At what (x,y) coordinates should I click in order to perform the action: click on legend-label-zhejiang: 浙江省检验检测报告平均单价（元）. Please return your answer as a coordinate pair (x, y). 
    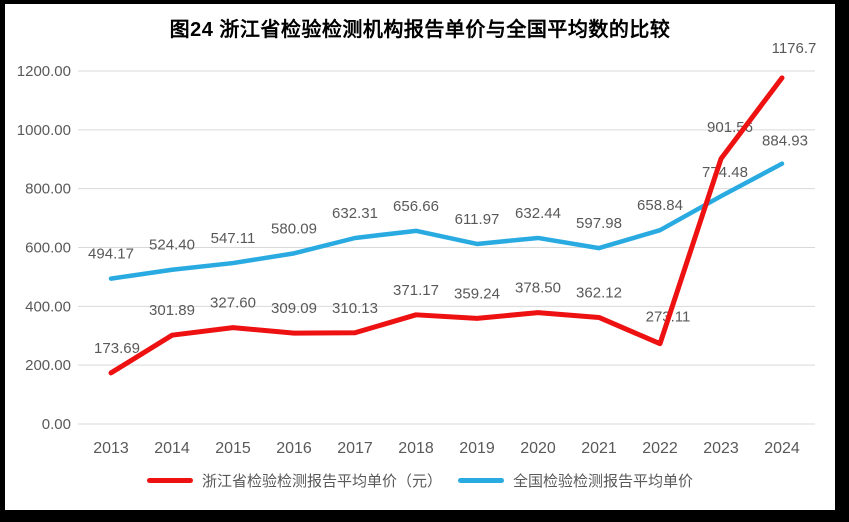
    Looking at the image, I should click on (321, 481).